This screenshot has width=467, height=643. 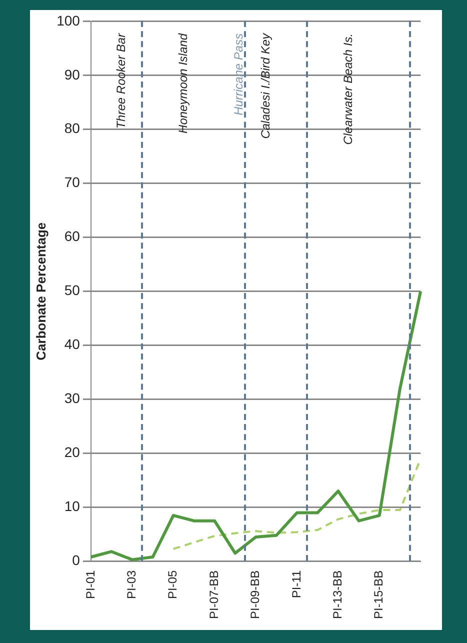 What do you see at coordinates (72, 398) in the screenshot?
I see `y-tick-label: 30` at bounding box center [72, 398].